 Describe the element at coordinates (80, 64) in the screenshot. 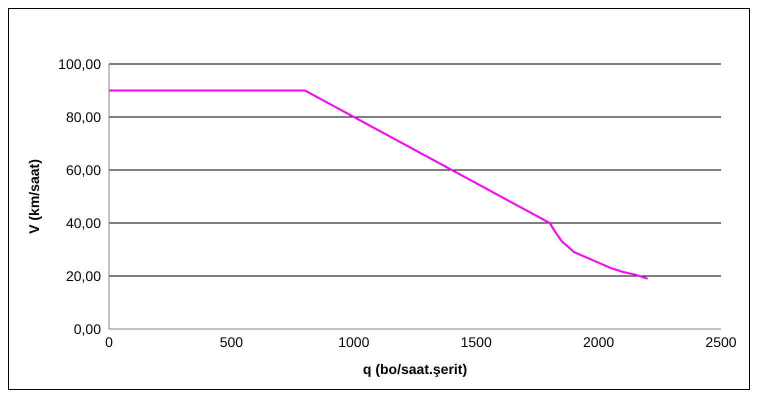

I see `y-tick-label: 100,00` at that location.